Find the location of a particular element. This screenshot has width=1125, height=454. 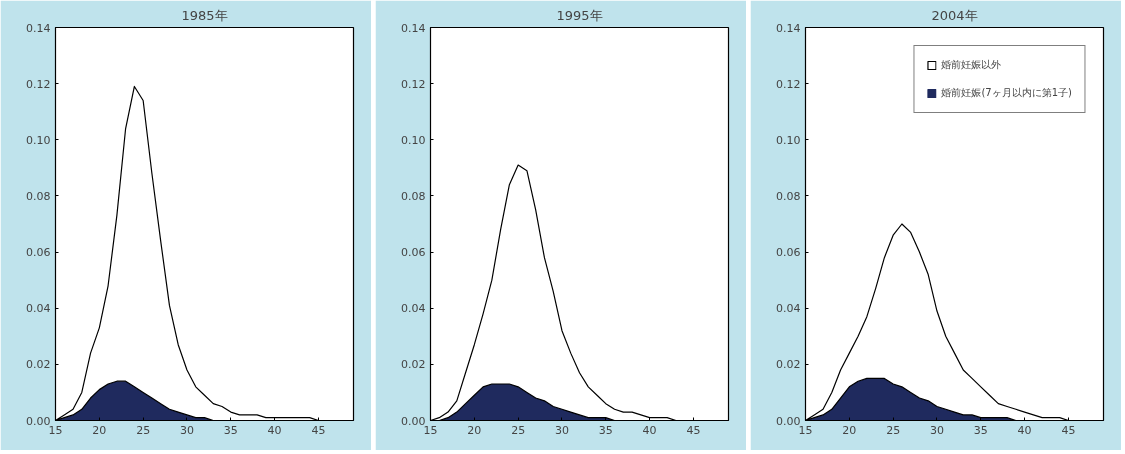

legend-label: 婚前妊娠以外 is located at coordinates (971, 65).